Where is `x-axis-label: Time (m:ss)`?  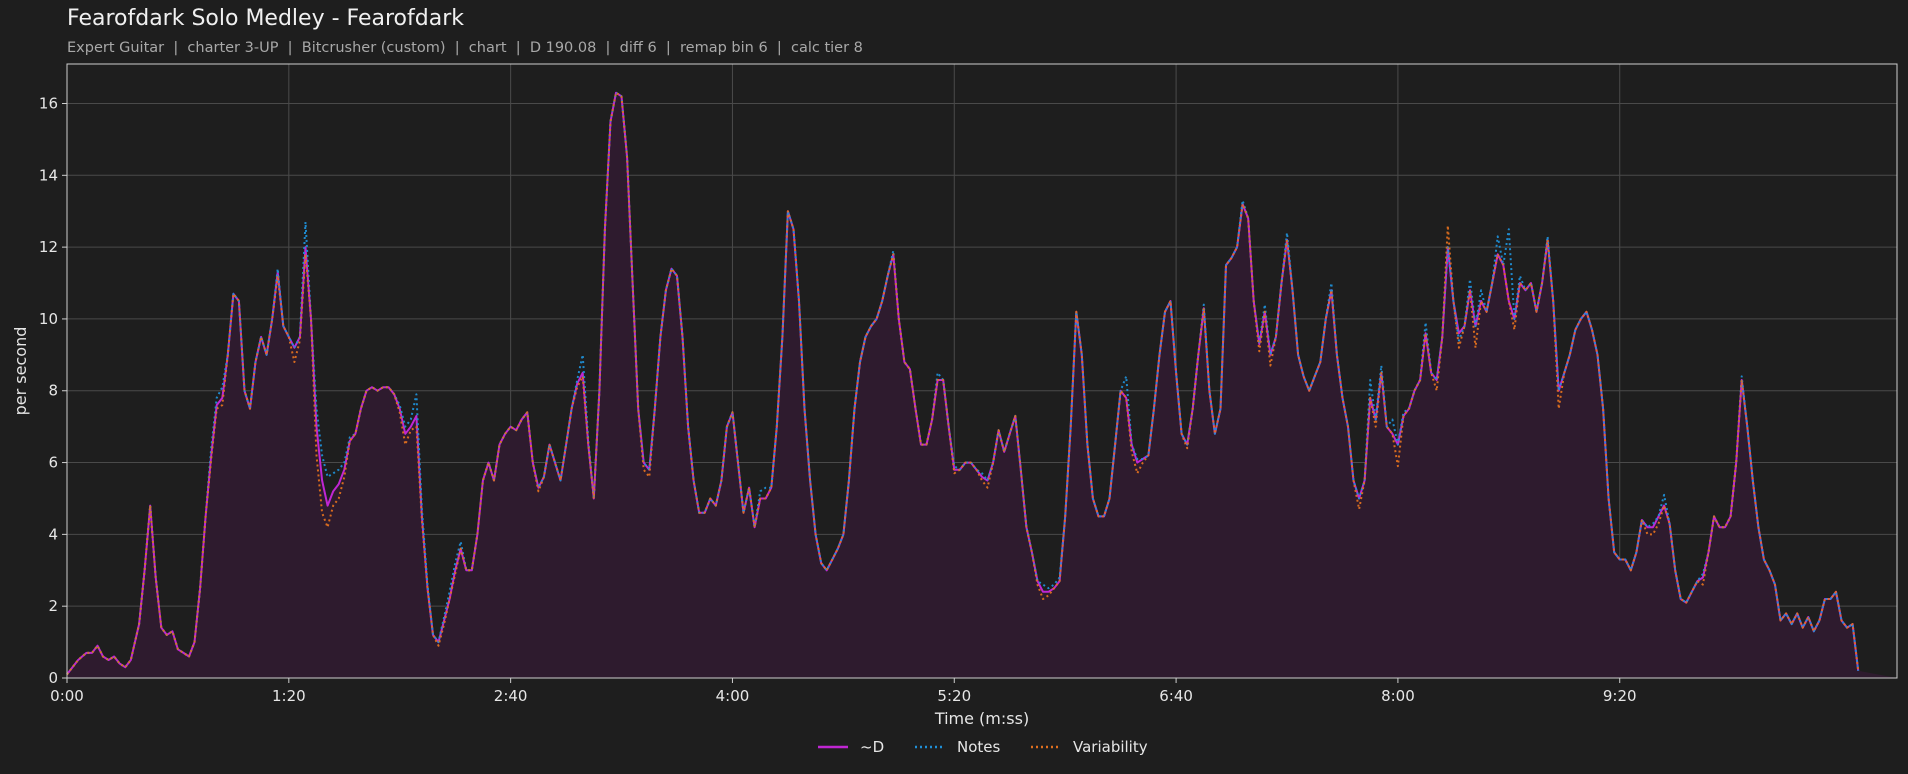 x-axis-label: Time (m:ss) is located at coordinates (981, 718).